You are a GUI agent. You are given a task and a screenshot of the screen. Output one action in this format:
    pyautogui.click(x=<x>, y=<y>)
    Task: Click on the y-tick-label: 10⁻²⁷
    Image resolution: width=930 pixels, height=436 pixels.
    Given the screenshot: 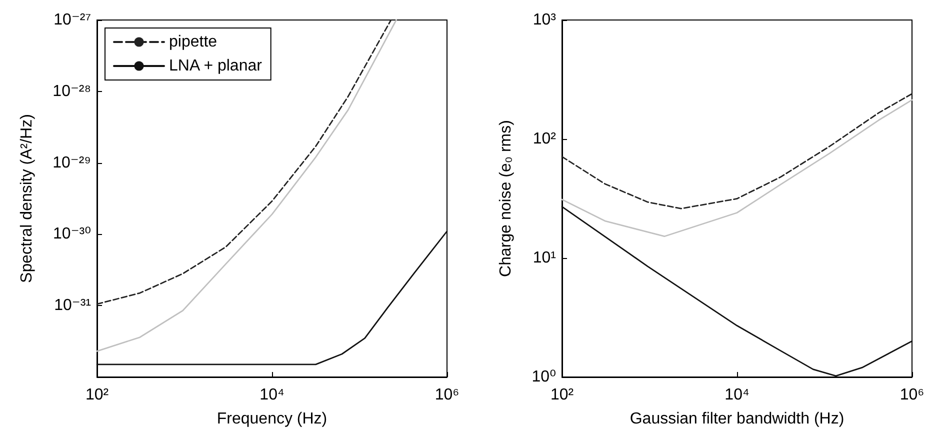 What is the action you would take?
    pyautogui.click(x=73, y=20)
    